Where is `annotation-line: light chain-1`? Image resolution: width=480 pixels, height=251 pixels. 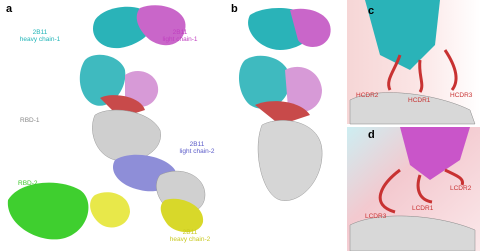 annotation-line: light chain-1 is located at coordinates (179, 39).